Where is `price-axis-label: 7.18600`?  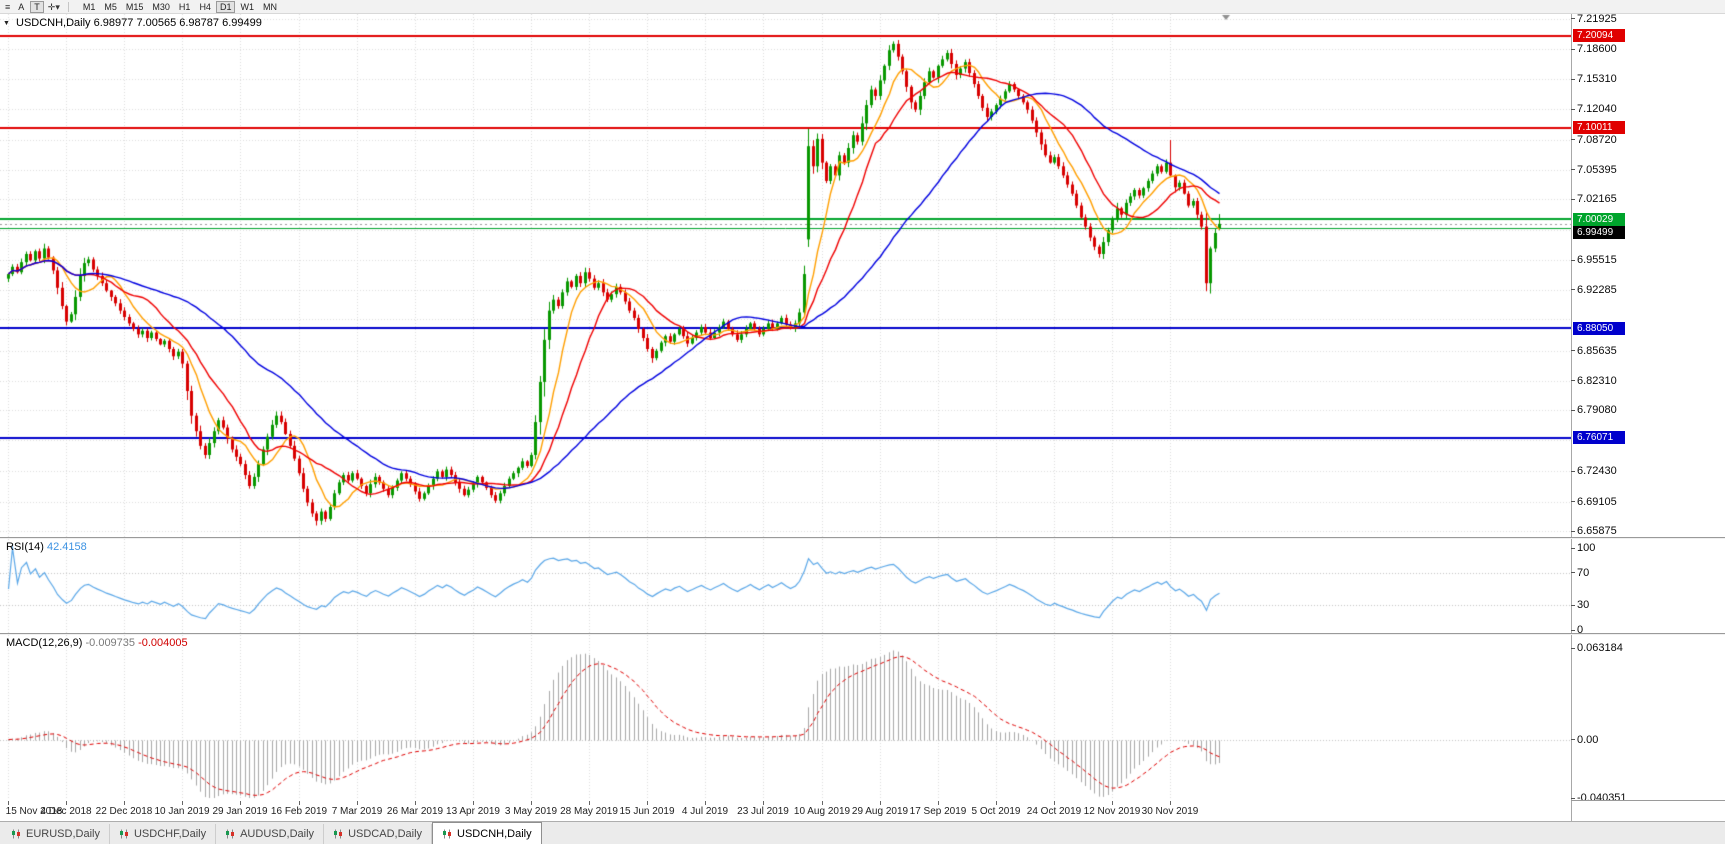
price-axis-label: 7.18600 is located at coordinates (1597, 49).